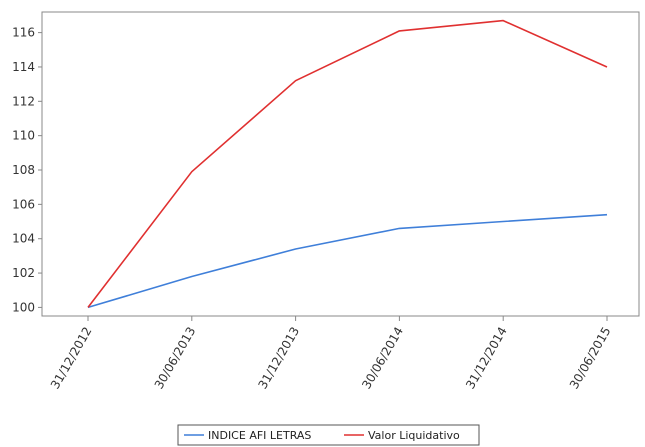 Image resolution: width=645 pixels, height=447 pixels. What do you see at coordinates (23, 101) in the screenshot?
I see `y-tick-label: 112` at bounding box center [23, 101].